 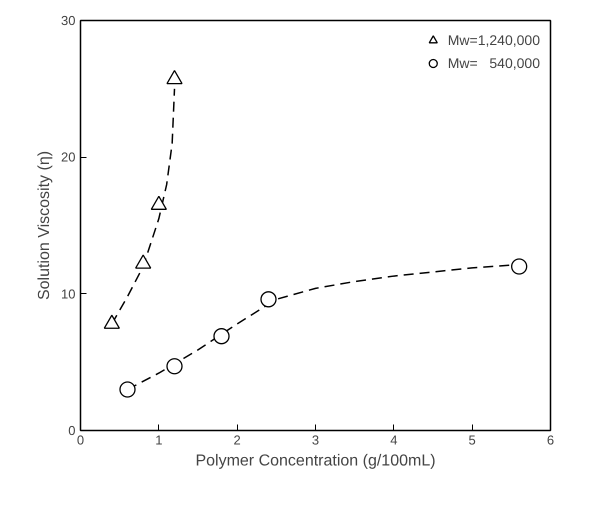 What do you see at coordinates (494, 40) in the screenshot?
I see `legend-label: Mw=1,240,000` at bounding box center [494, 40].